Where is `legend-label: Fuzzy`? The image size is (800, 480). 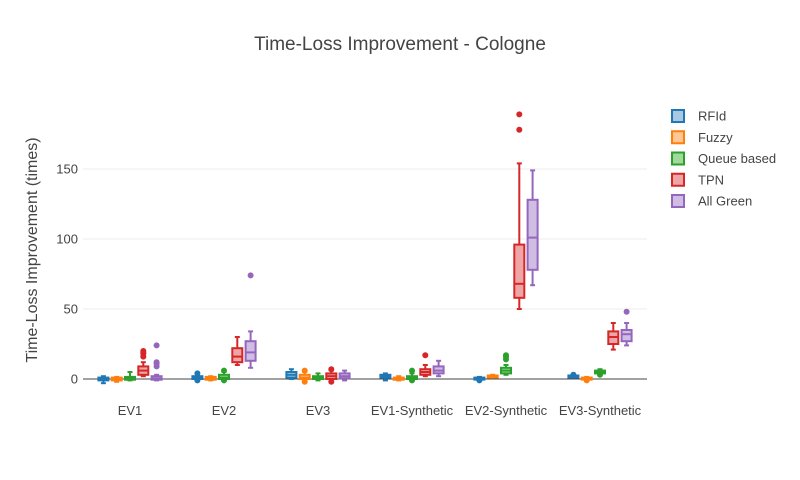
legend-label: Fuzzy is located at coordinates (715, 137).